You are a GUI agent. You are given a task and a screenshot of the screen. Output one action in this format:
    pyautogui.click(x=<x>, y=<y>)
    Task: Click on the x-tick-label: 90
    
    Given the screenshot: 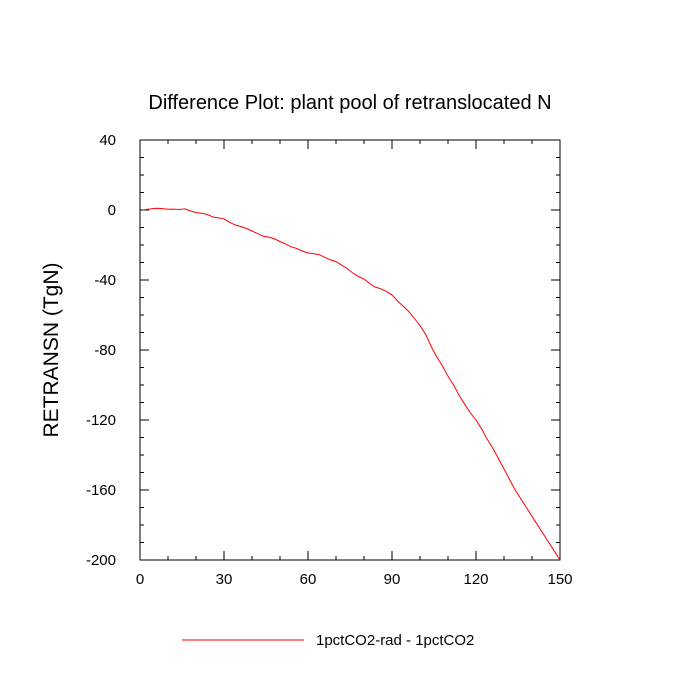 What is the action you would take?
    pyautogui.click(x=392, y=579)
    